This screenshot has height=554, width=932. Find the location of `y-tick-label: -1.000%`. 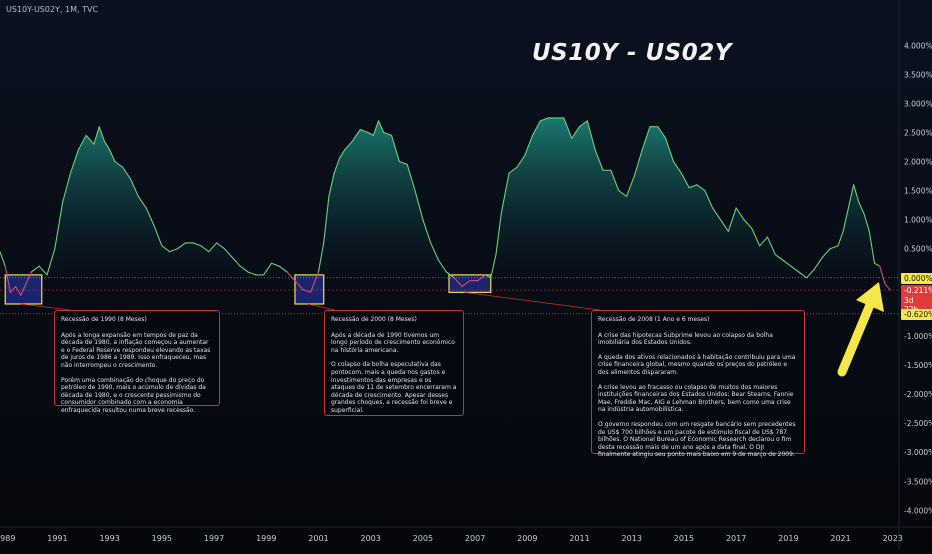

y-tick-label: -1.000% is located at coordinates (918, 336).